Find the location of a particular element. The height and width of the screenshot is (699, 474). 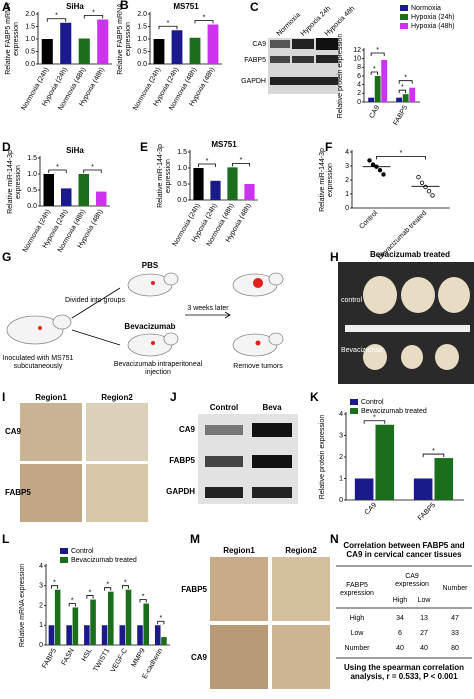

lane-label: Beva is located at coordinates (272, 407).